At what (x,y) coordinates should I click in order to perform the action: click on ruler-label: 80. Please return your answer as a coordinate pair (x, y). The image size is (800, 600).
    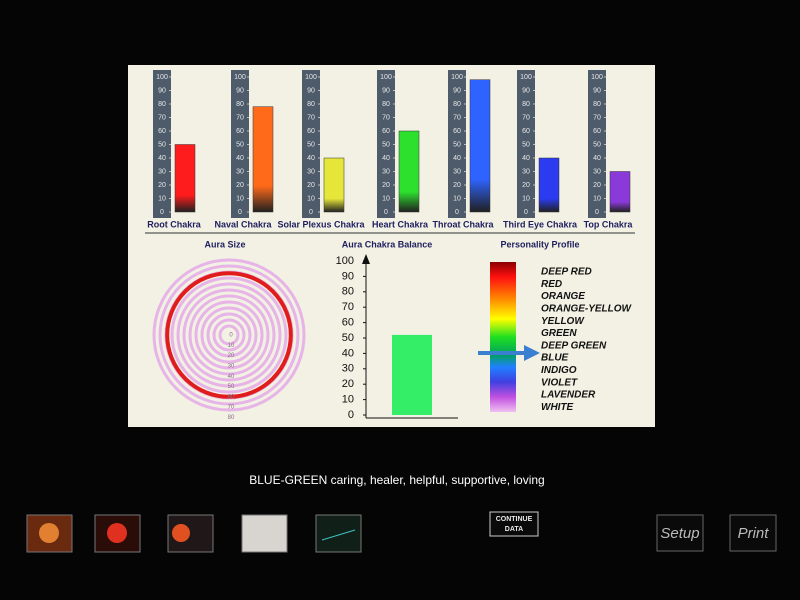
    Looking at the image, I should click on (231, 418).